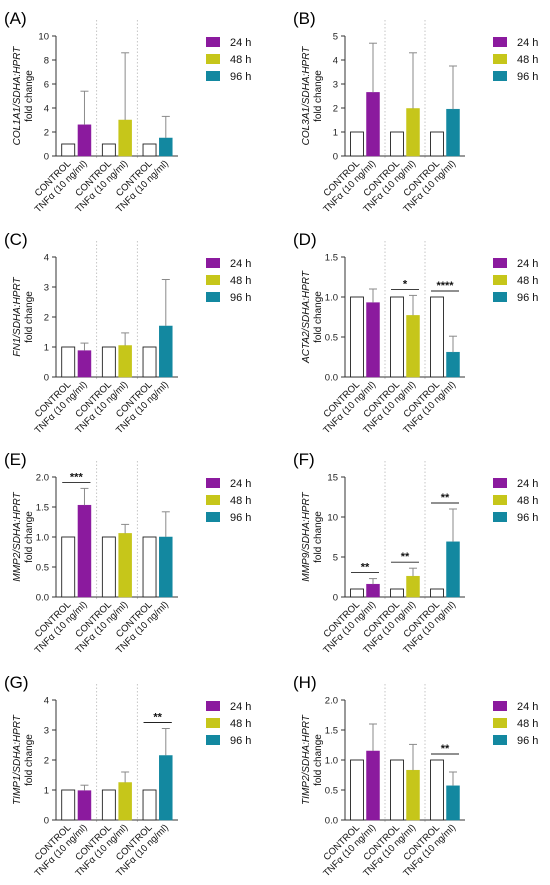 The height and width of the screenshot is (885, 550). I want to click on y-axis-label: TIMP2/SDHA:HPRT, so click(306, 759).